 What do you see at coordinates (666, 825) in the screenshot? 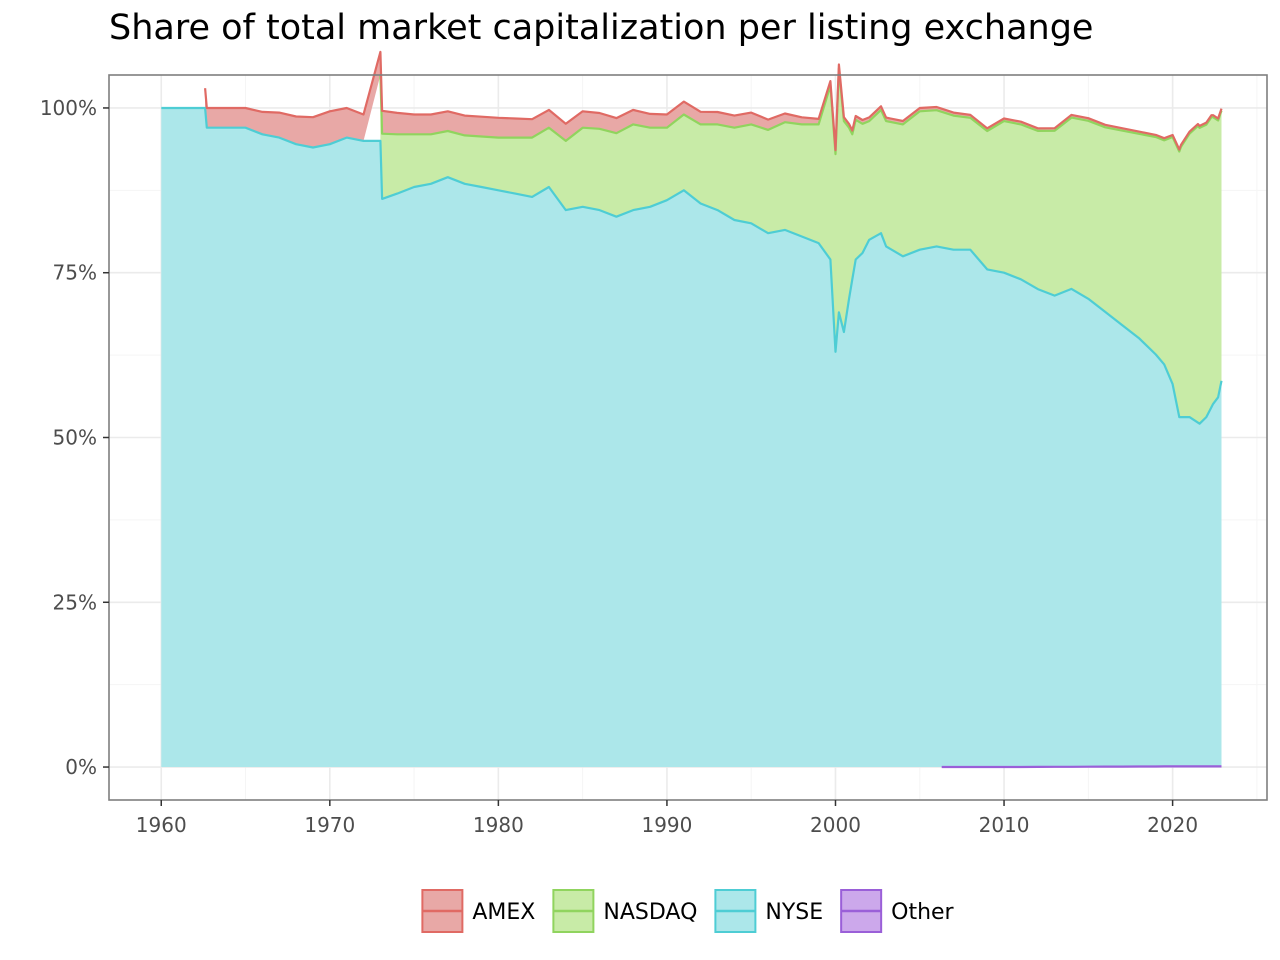
I see `x-tick-label: 1990` at bounding box center [666, 825].